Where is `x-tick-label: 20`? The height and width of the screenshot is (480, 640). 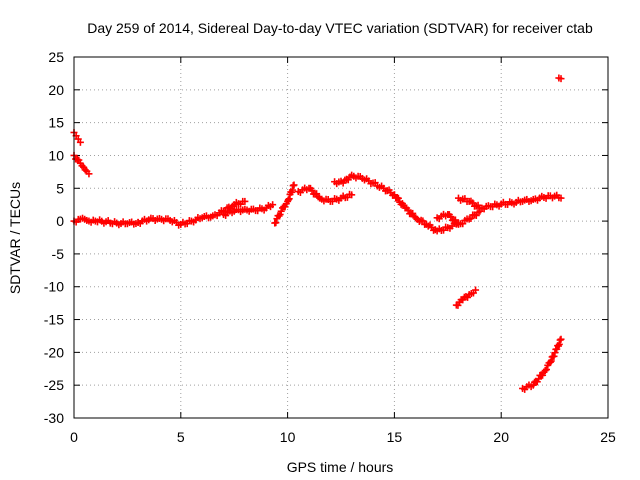
x-tick-label: 20 is located at coordinates (501, 437).